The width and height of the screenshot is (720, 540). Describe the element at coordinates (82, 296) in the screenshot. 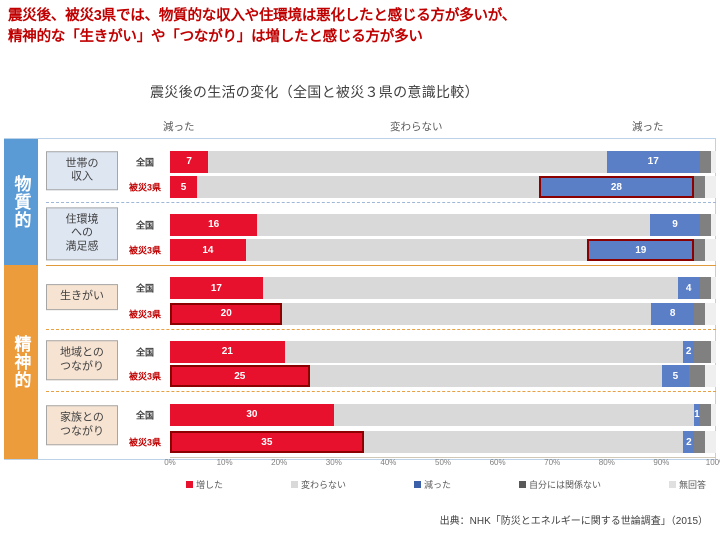

I see `group-label-line: 生きがい` at that location.